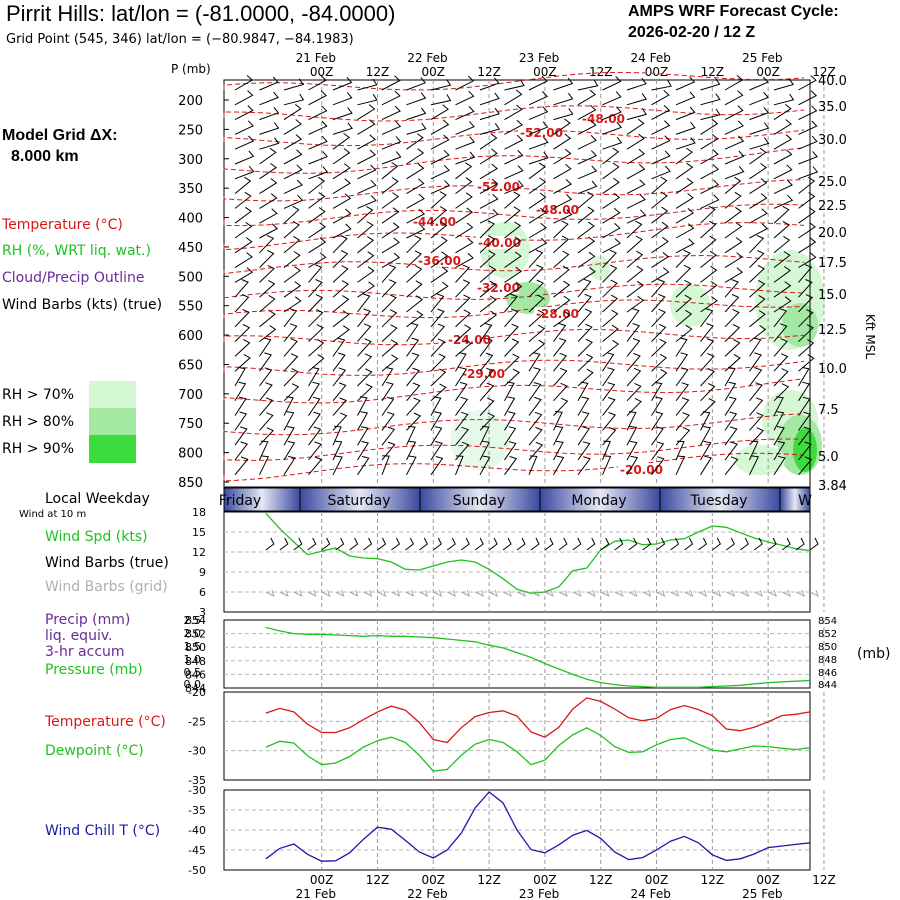 This screenshot has height=900, width=900. What do you see at coordinates (719, 501) in the screenshot?
I see `weekday-label: Tuesday` at bounding box center [719, 501].